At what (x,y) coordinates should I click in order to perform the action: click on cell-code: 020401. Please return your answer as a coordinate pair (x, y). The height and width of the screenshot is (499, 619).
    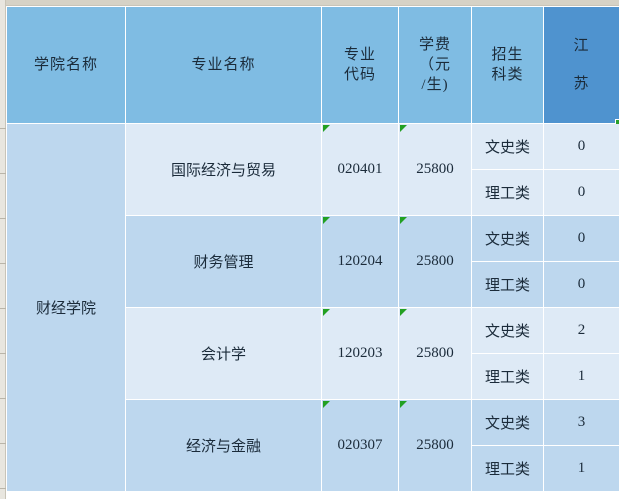
    Looking at the image, I should click on (360, 169).